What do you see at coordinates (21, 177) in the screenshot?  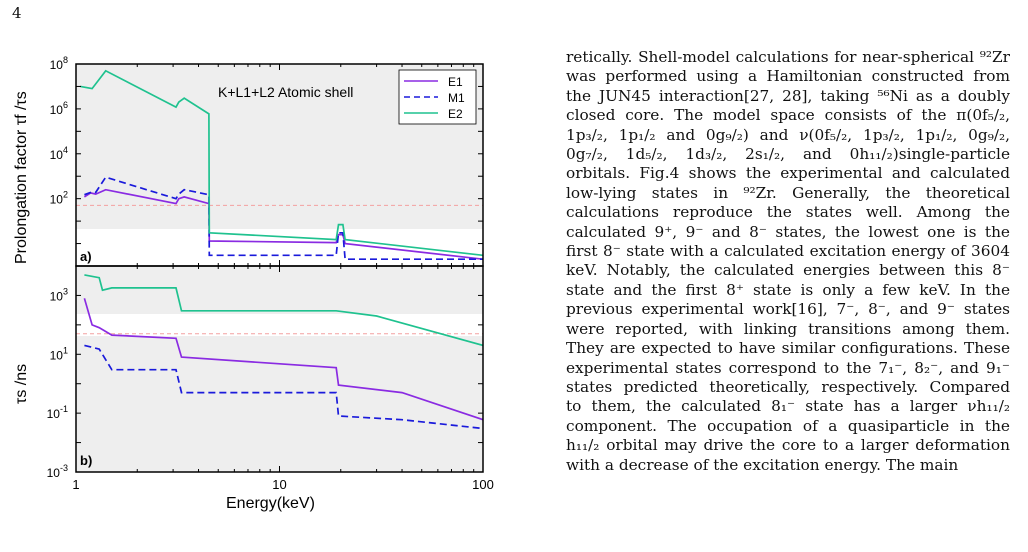 I see `ylabel-a: Prolongation factor τf /τs` at bounding box center [21, 177].